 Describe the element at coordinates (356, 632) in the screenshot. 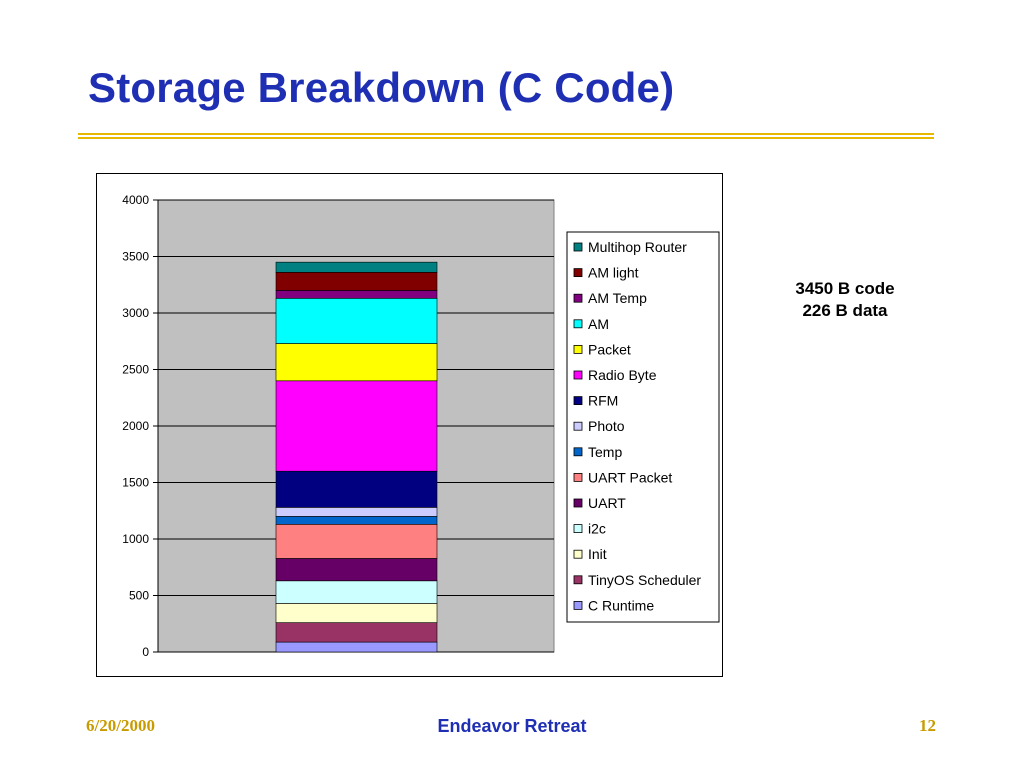

I see `bar-segment-tinyos-scheduler` at that location.